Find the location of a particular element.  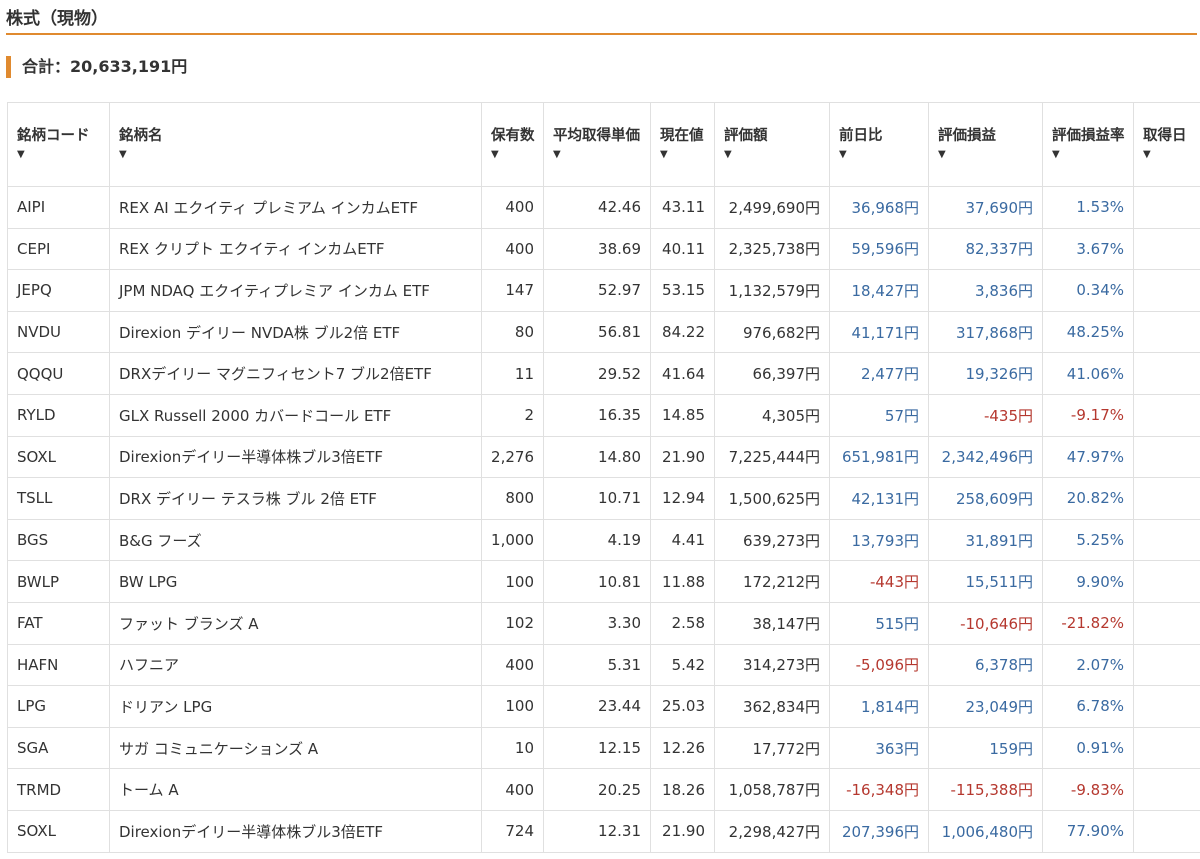

avg-cost-cell: 23.44 is located at coordinates (597, 706).